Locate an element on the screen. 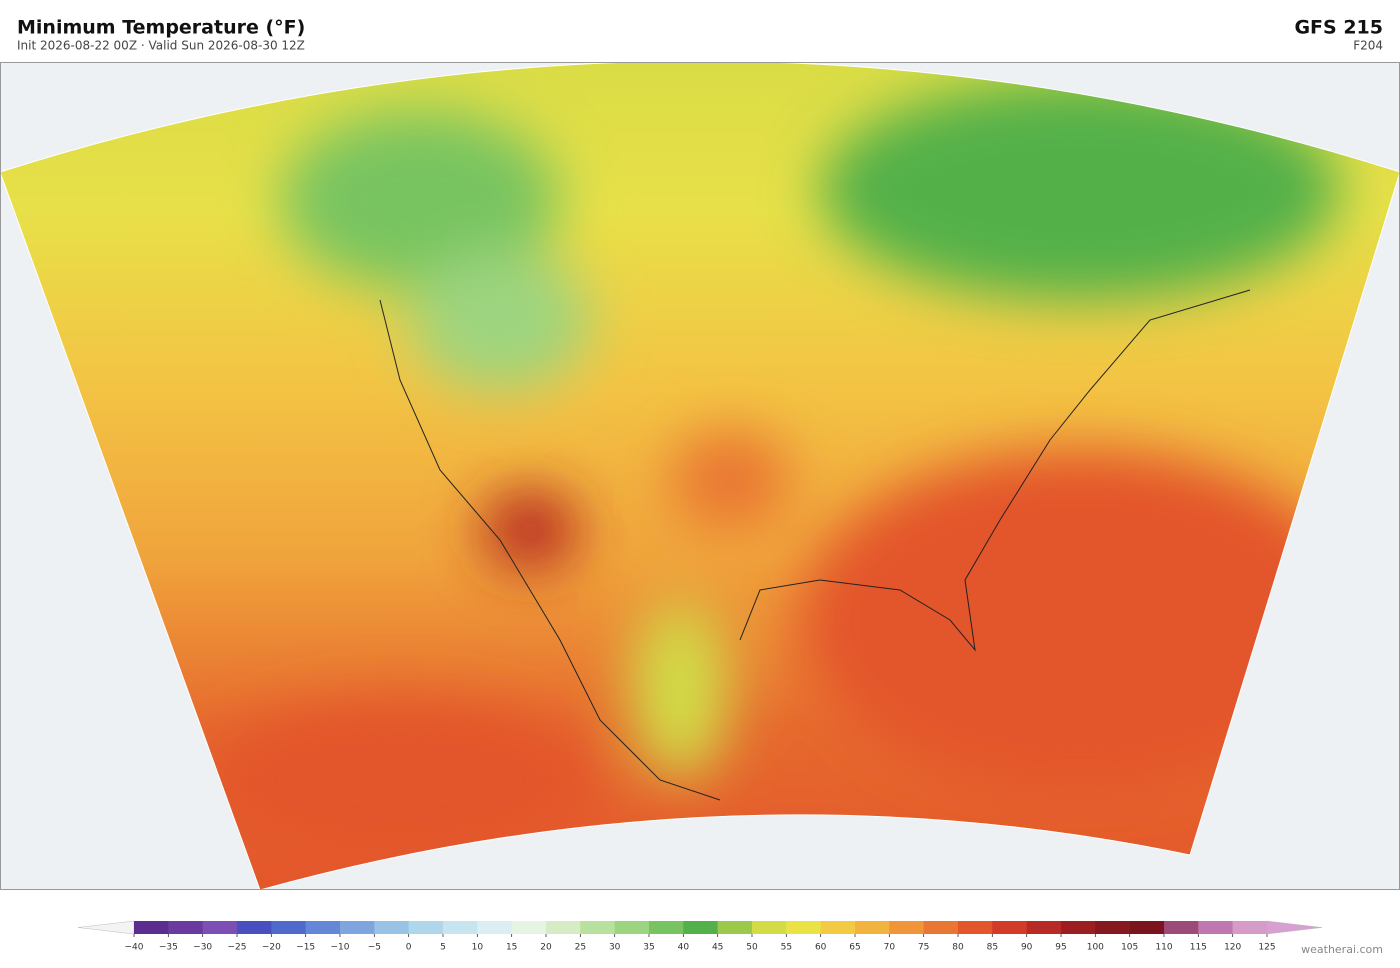 This screenshot has width=1400, height=968. tick-label: 5 is located at coordinates (443, 948).